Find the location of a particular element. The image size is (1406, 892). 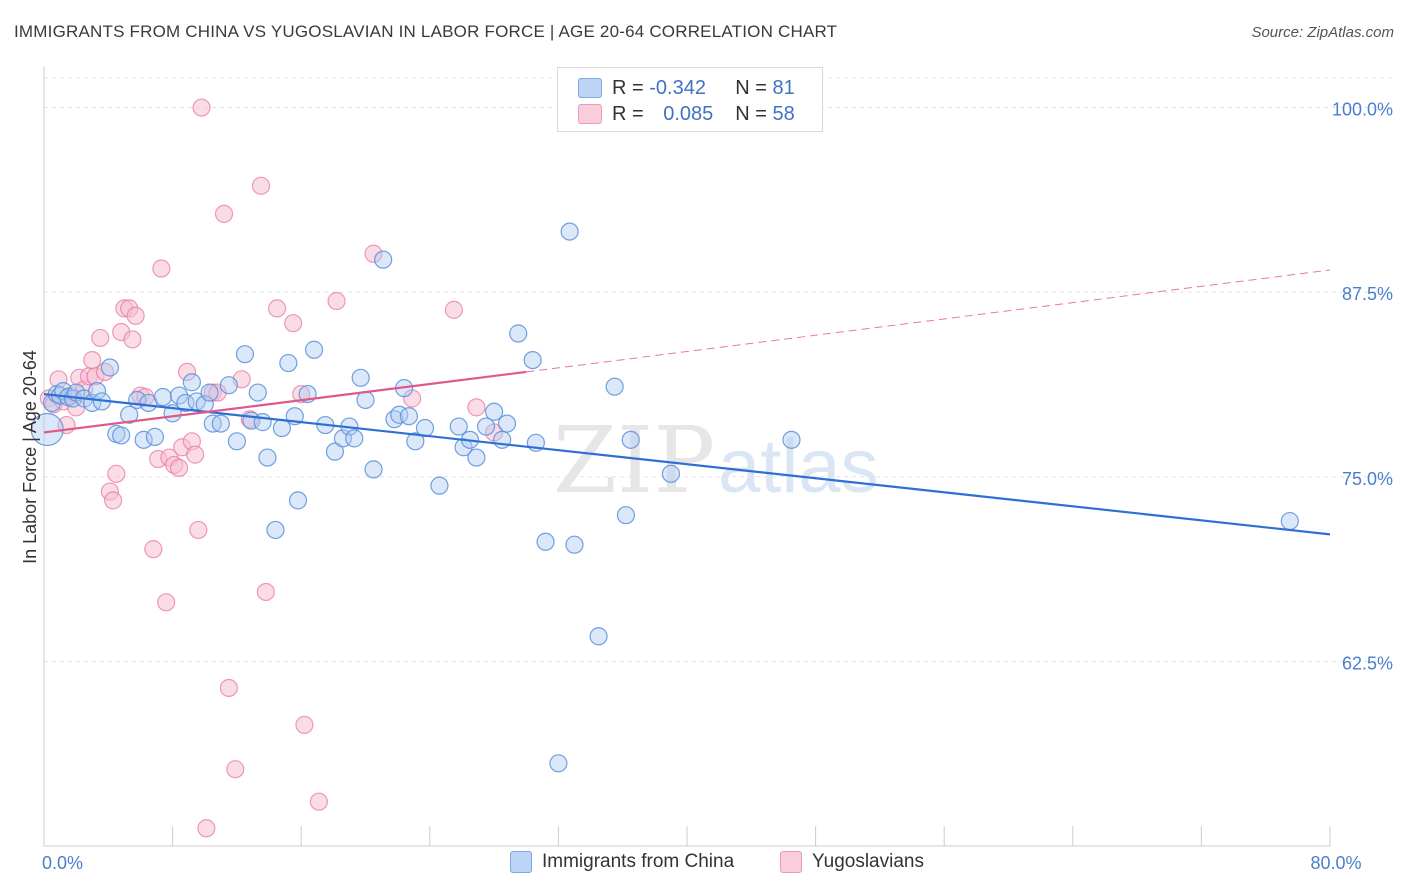

legend-row-china: R = -0.342 N = 81 is located at coordinates (686, 88).